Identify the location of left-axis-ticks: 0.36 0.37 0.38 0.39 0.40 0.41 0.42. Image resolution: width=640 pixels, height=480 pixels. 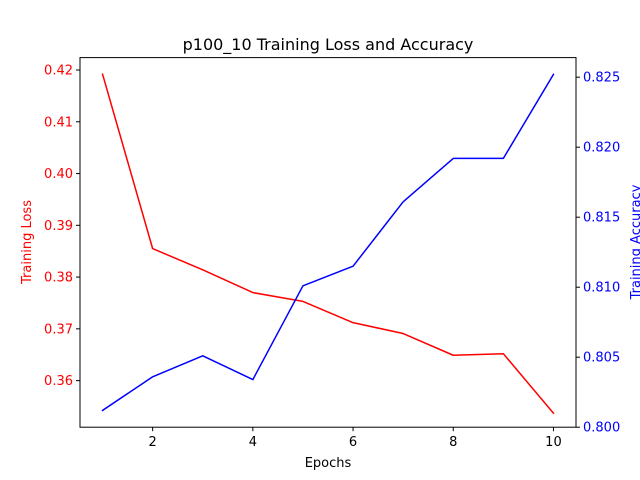
(62, 226).